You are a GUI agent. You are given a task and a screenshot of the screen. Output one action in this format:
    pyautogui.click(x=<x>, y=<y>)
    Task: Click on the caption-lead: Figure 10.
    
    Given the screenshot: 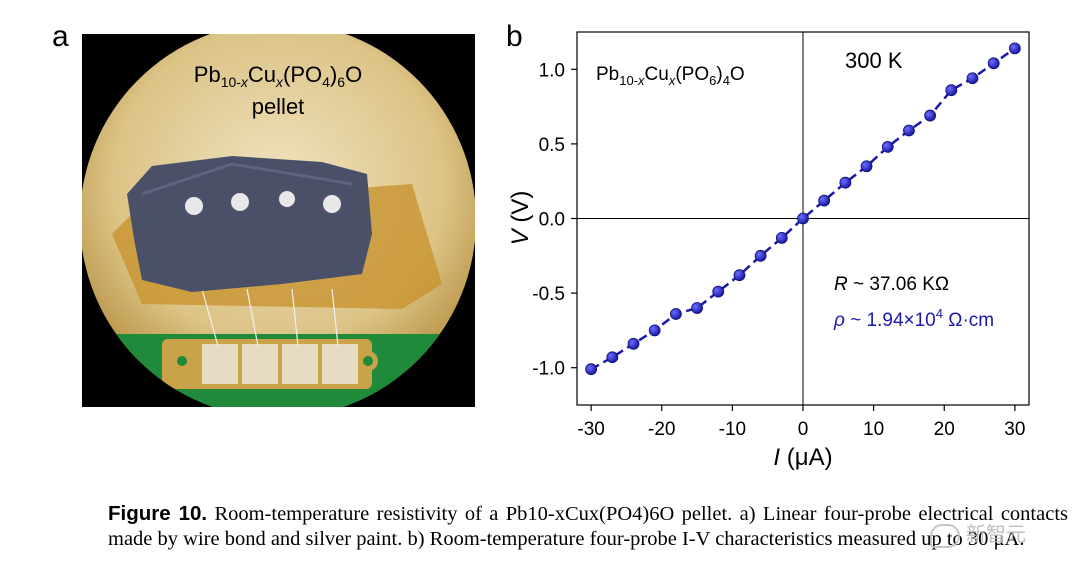 What is the action you would take?
    pyautogui.click(x=158, y=513)
    